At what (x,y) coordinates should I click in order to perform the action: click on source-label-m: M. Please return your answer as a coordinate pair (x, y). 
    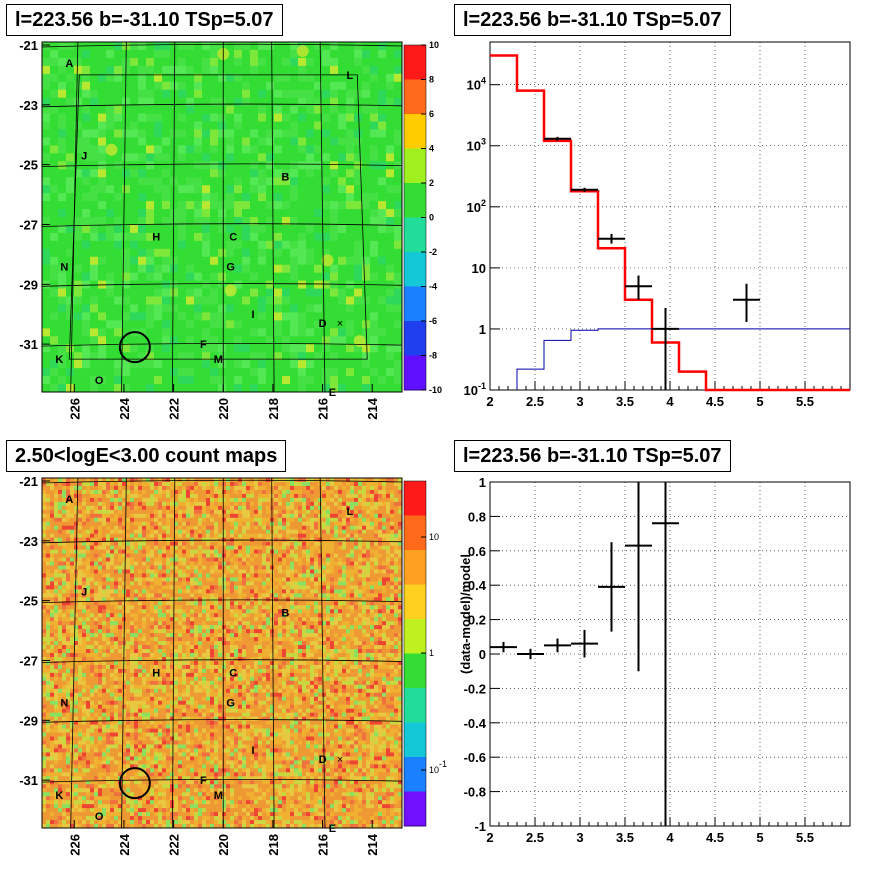
    Looking at the image, I should click on (218, 360).